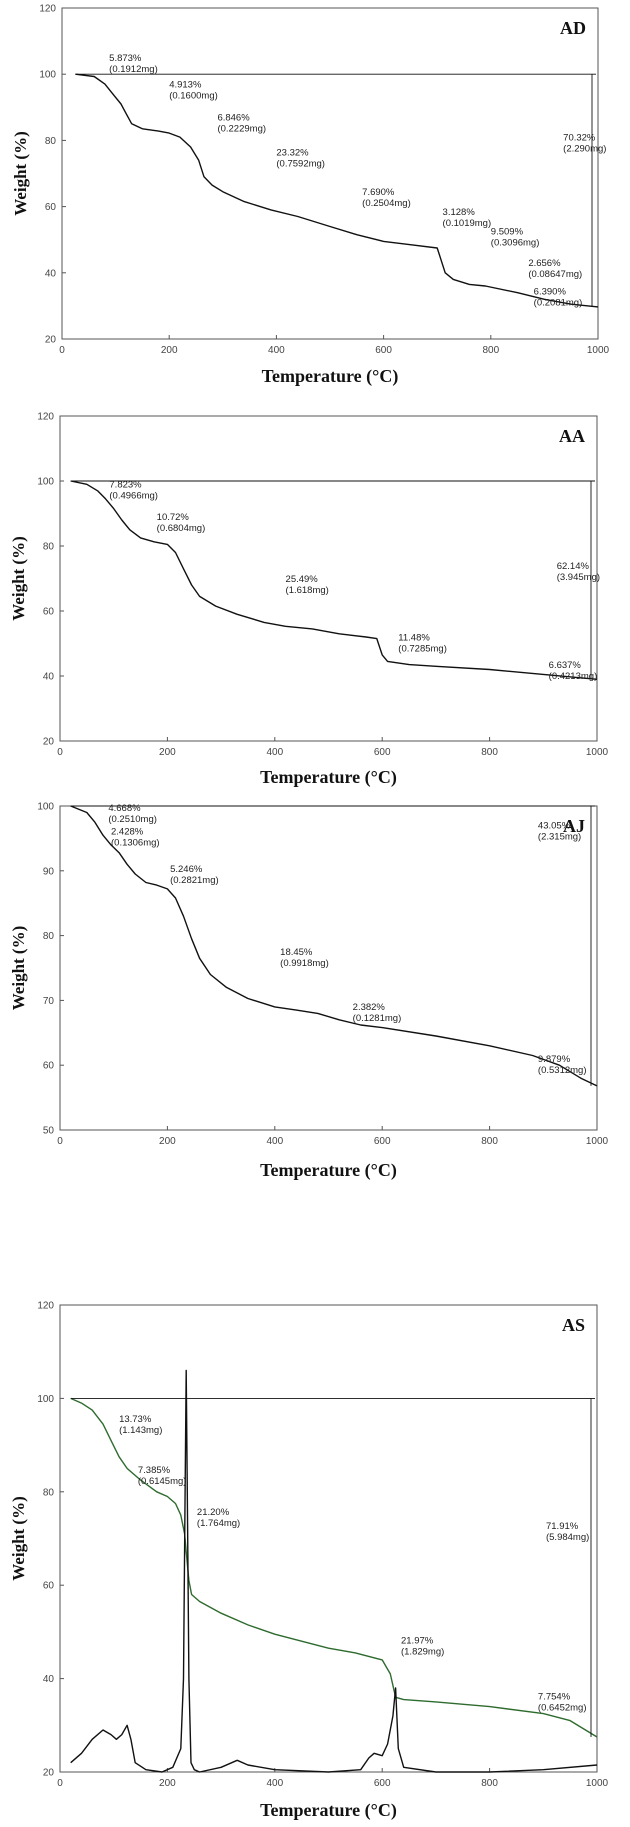  Describe the element at coordinates (565, 665) in the screenshot. I see `annotation-5-percent: 6.637%` at that location.